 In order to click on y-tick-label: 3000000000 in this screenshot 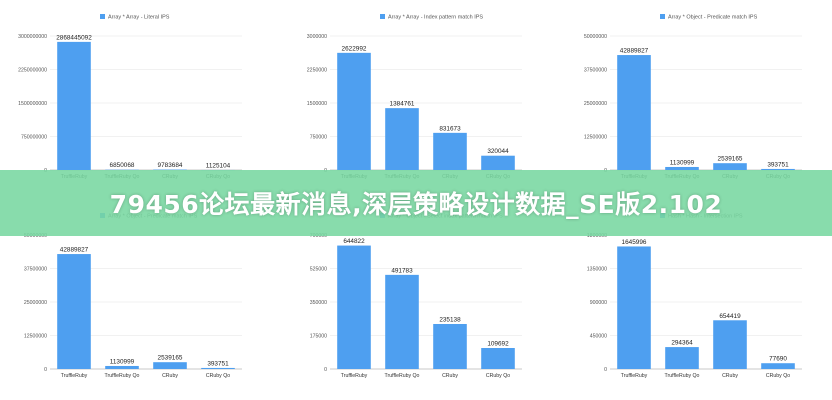, I will do `click(32, 37)`.